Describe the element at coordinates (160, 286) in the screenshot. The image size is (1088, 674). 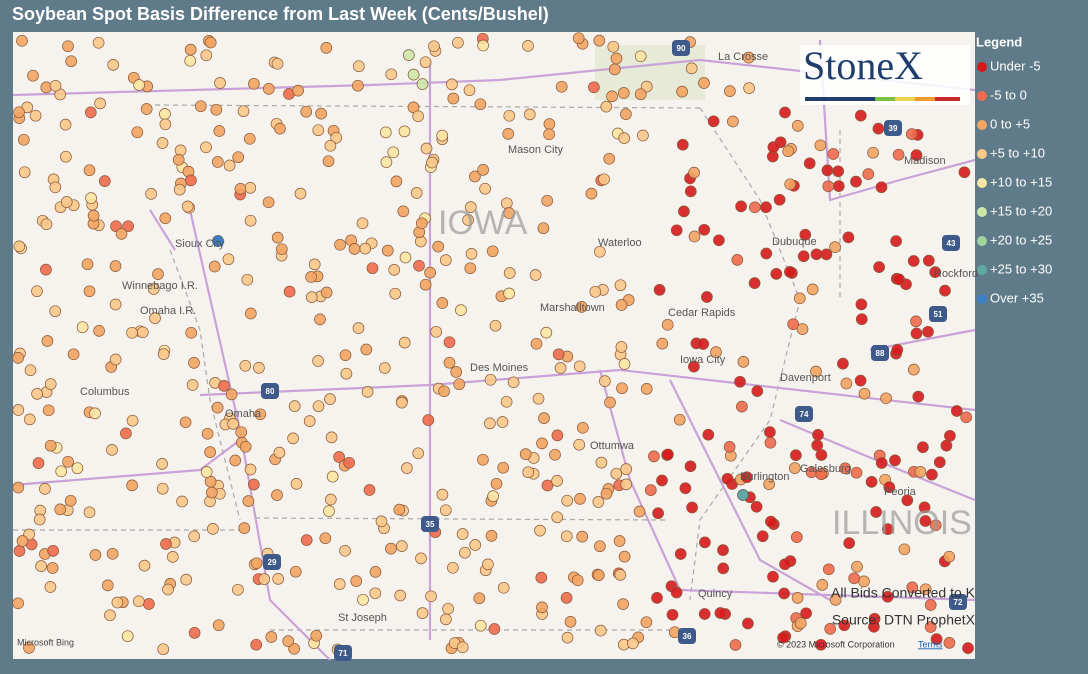
I see `city-label: Winnebago I.R.` at that location.